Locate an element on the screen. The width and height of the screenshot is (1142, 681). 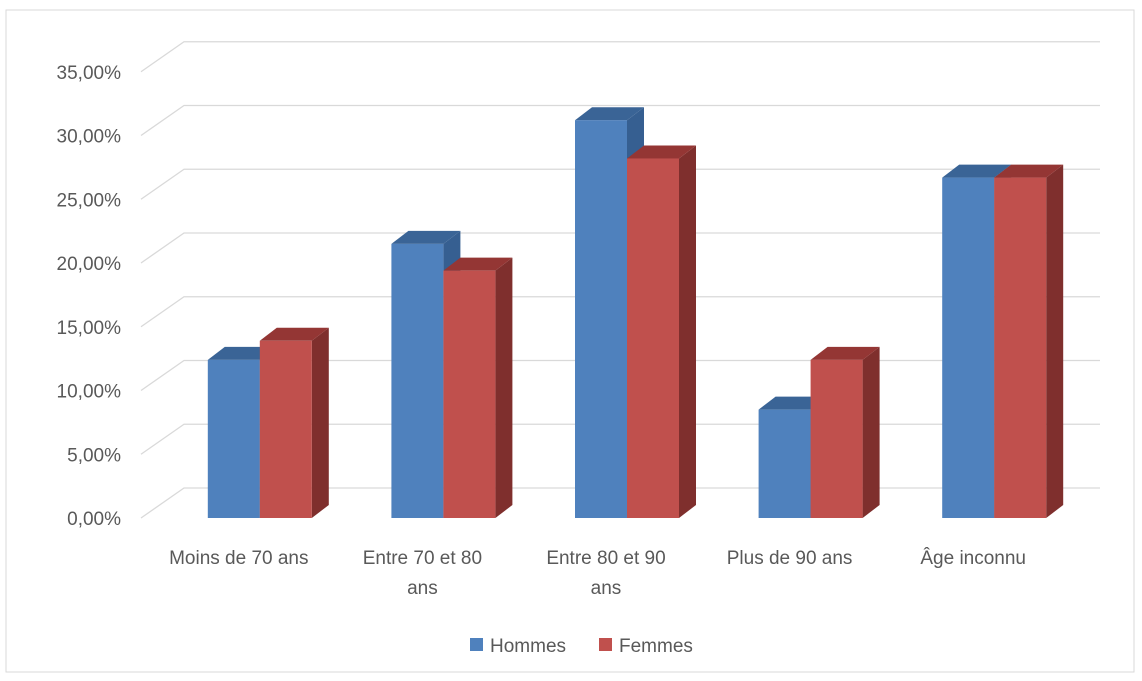
legend-label: Hommes is located at coordinates (528, 646).